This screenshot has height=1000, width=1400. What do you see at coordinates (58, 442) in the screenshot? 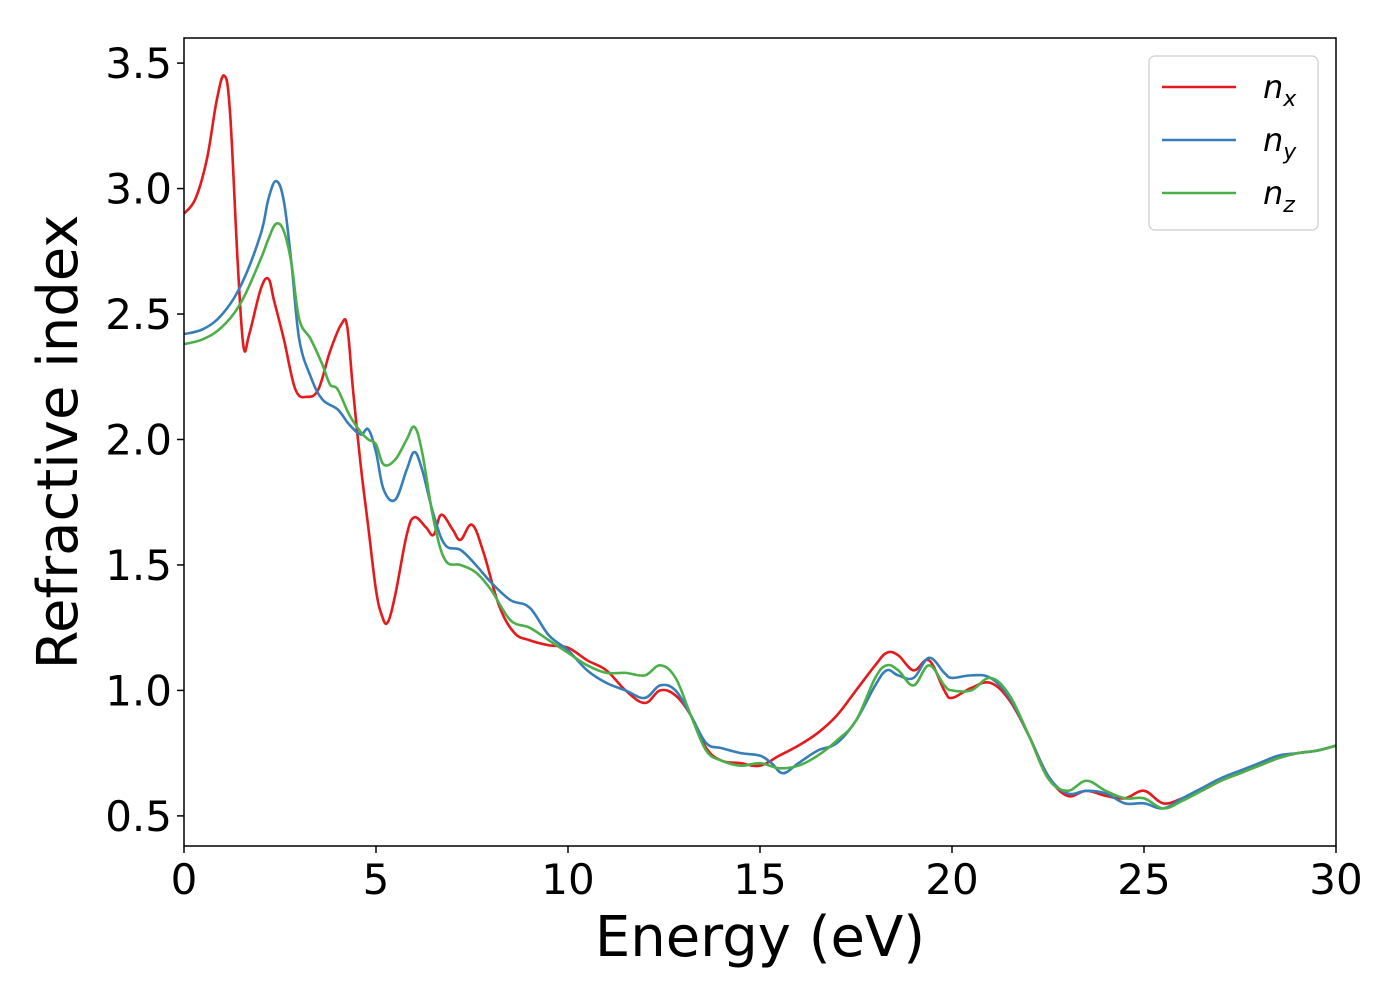
I see `y-axis-label: Refractive index` at bounding box center [58, 442].